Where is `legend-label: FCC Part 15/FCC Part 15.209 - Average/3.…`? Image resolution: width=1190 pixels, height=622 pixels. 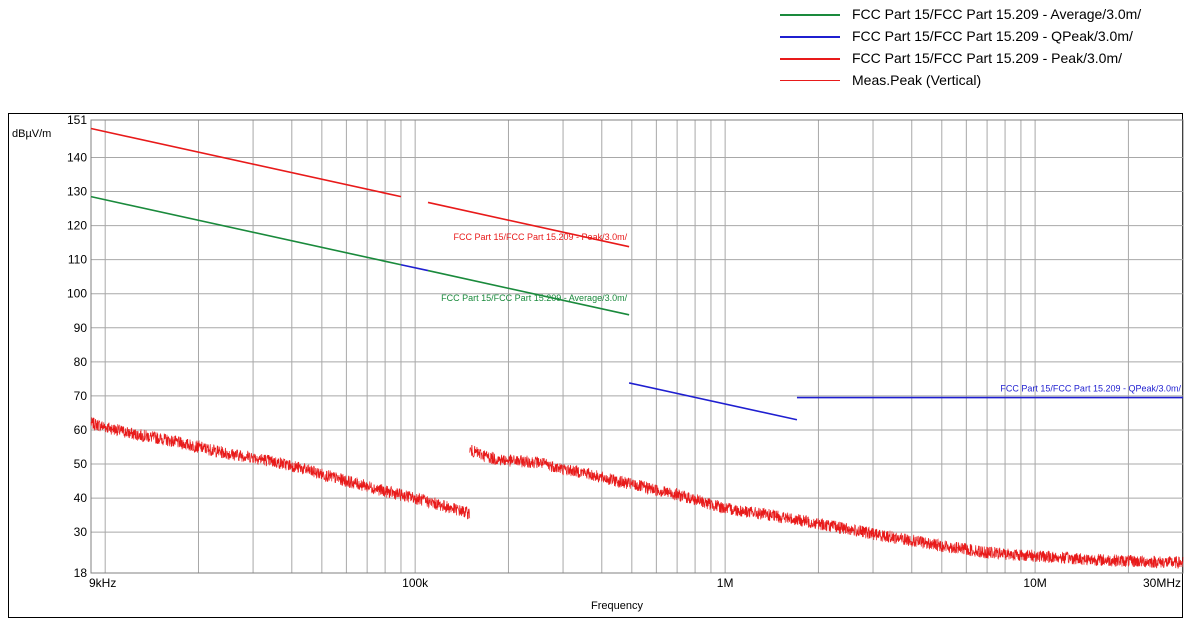 legend-label: FCC Part 15/FCC Part 15.209 - Average/3.… is located at coordinates (997, 14).